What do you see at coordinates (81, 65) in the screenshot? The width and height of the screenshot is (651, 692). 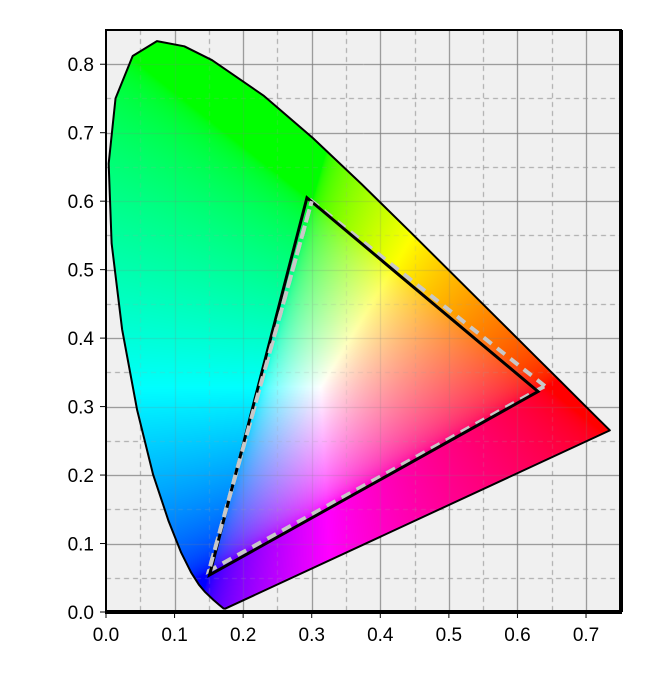 I see `y-tick-label: 0.8` at bounding box center [81, 65].